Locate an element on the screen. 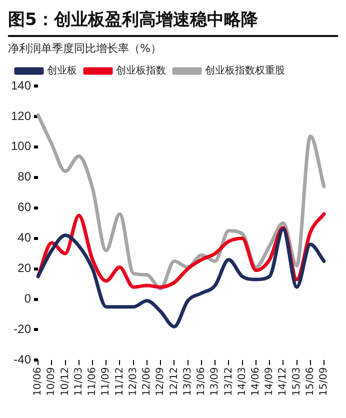 This screenshot has width=346, height=418. y-tick-label: 40 is located at coordinates (25, 237).